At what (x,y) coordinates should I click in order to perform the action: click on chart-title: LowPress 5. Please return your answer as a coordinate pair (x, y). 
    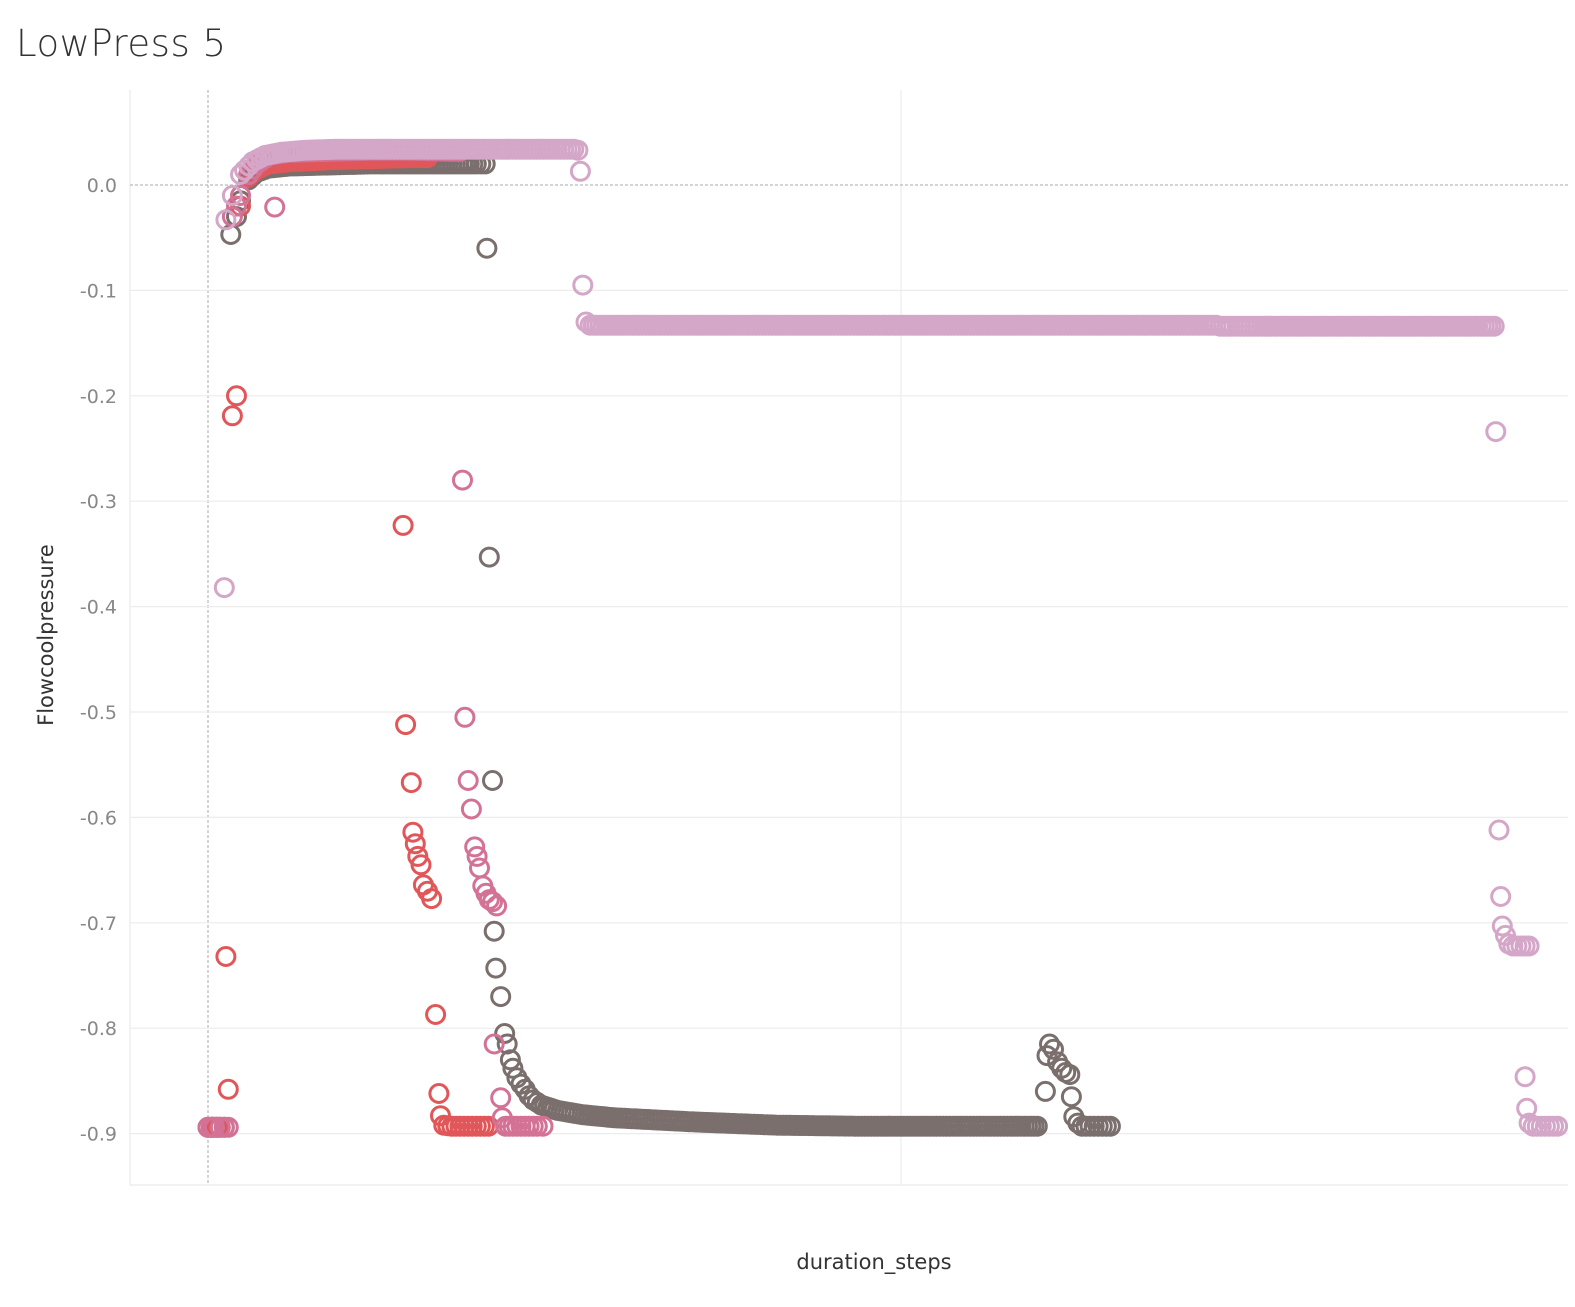
    Looking at the image, I should click on (121, 43).